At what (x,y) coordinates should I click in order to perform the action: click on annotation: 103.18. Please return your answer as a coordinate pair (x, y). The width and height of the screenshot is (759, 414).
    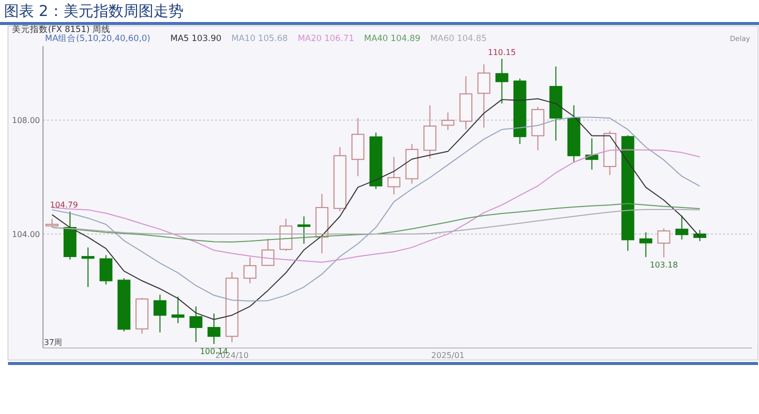
    Looking at the image, I should click on (664, 265).